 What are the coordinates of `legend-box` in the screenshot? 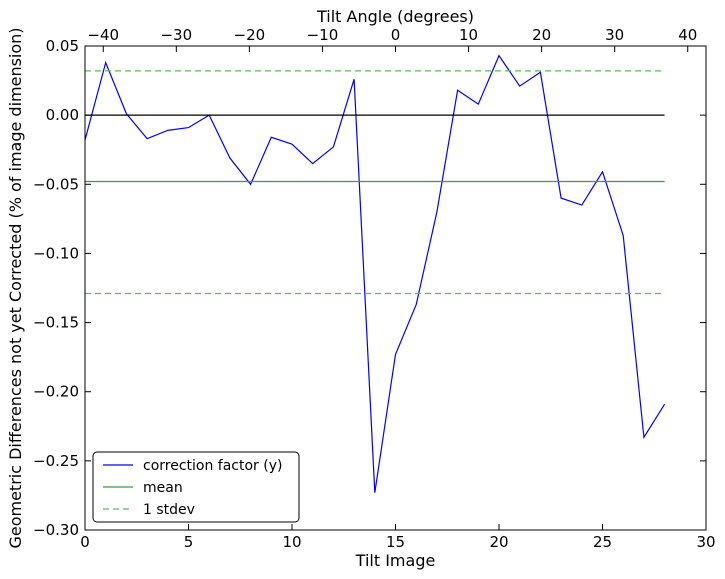 It's located at (196, 487).